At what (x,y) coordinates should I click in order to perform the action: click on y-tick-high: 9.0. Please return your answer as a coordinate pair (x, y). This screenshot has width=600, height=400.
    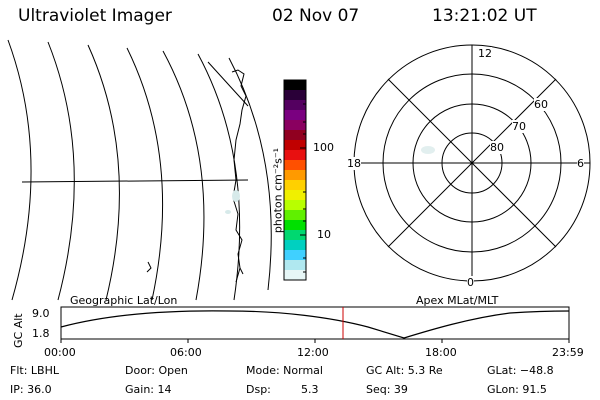
    Looking at the image, I should click on (41, 313).